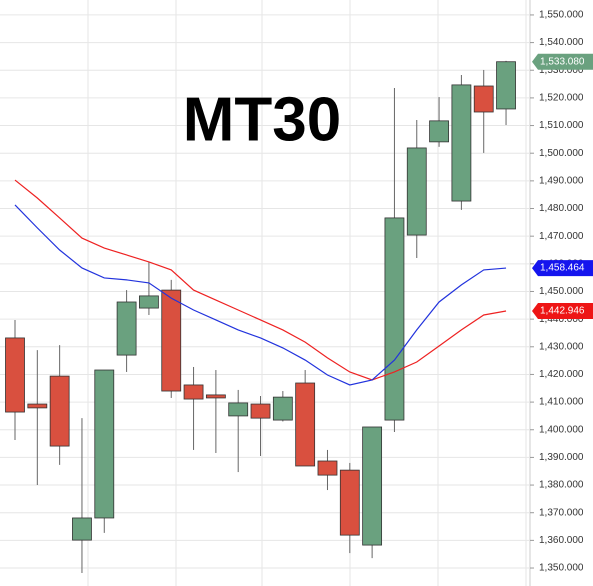 This screenshot has width=593, height=586. Describe the element at coordinates (561, 429) in the screenshot. I see `y-tick-label: 1,400.000` at that location.